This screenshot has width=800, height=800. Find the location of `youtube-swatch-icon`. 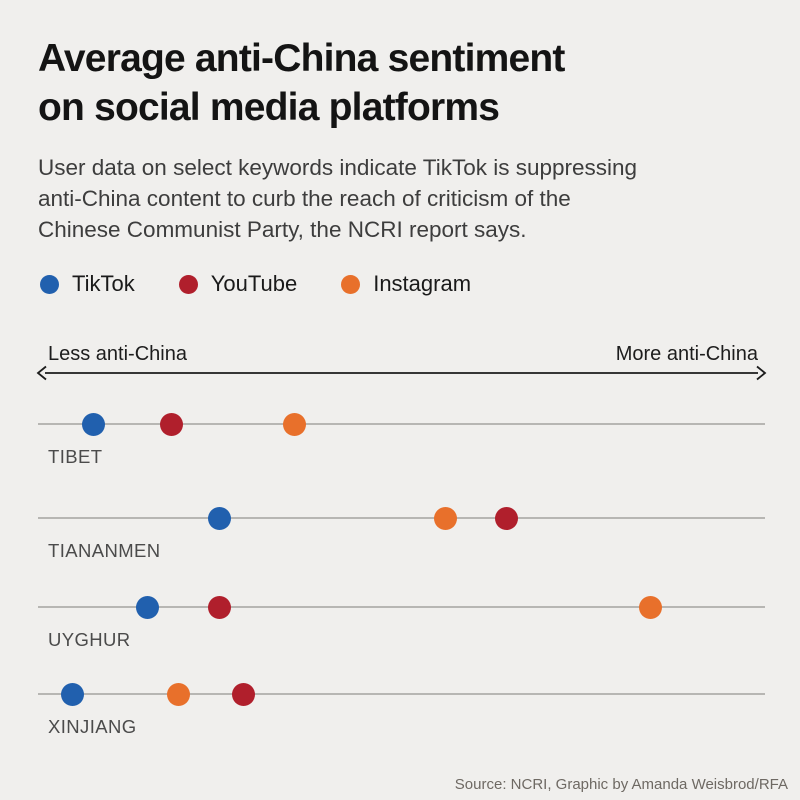

youtube-swatch-icon is located at coordinates (188, 284).